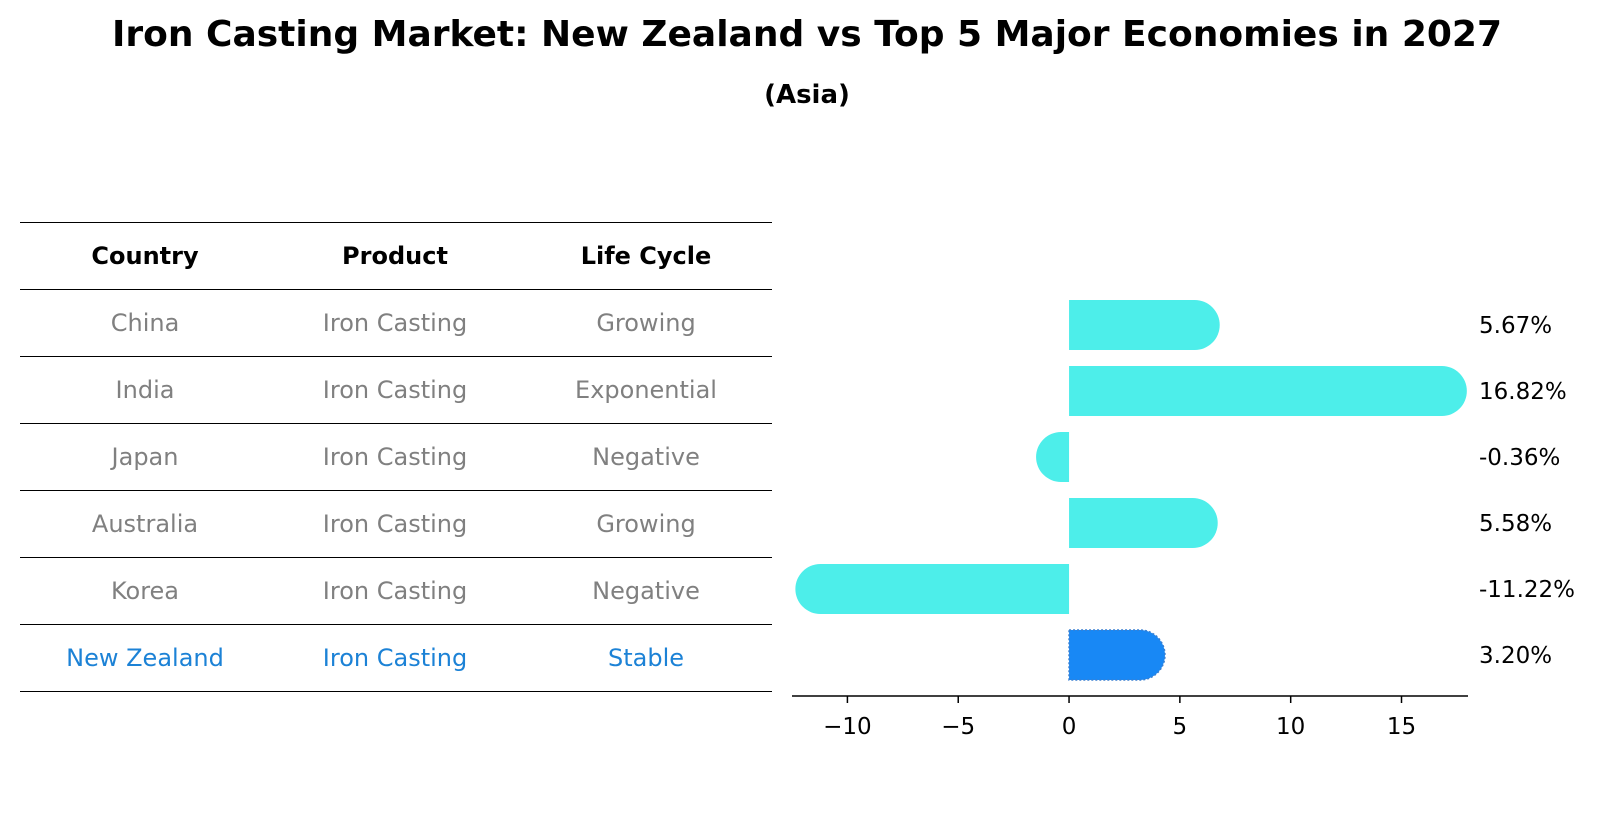 The width and height of the screenshot is (1614, 823). What do you see at coordinates (1527, 590) in the screenshot?
I see `bar-value-label: -11.22%` at bounding box center [1527, 590].